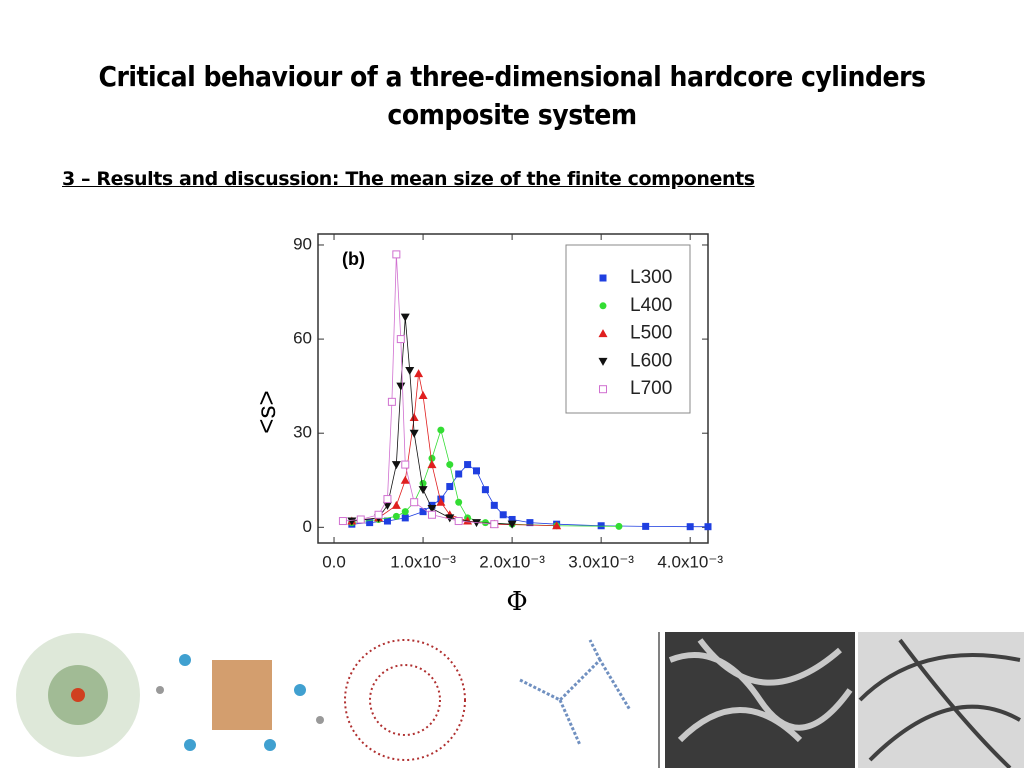 This screenshot has height=768, width=1024. I want to click on tem-image, so click(939, 703).